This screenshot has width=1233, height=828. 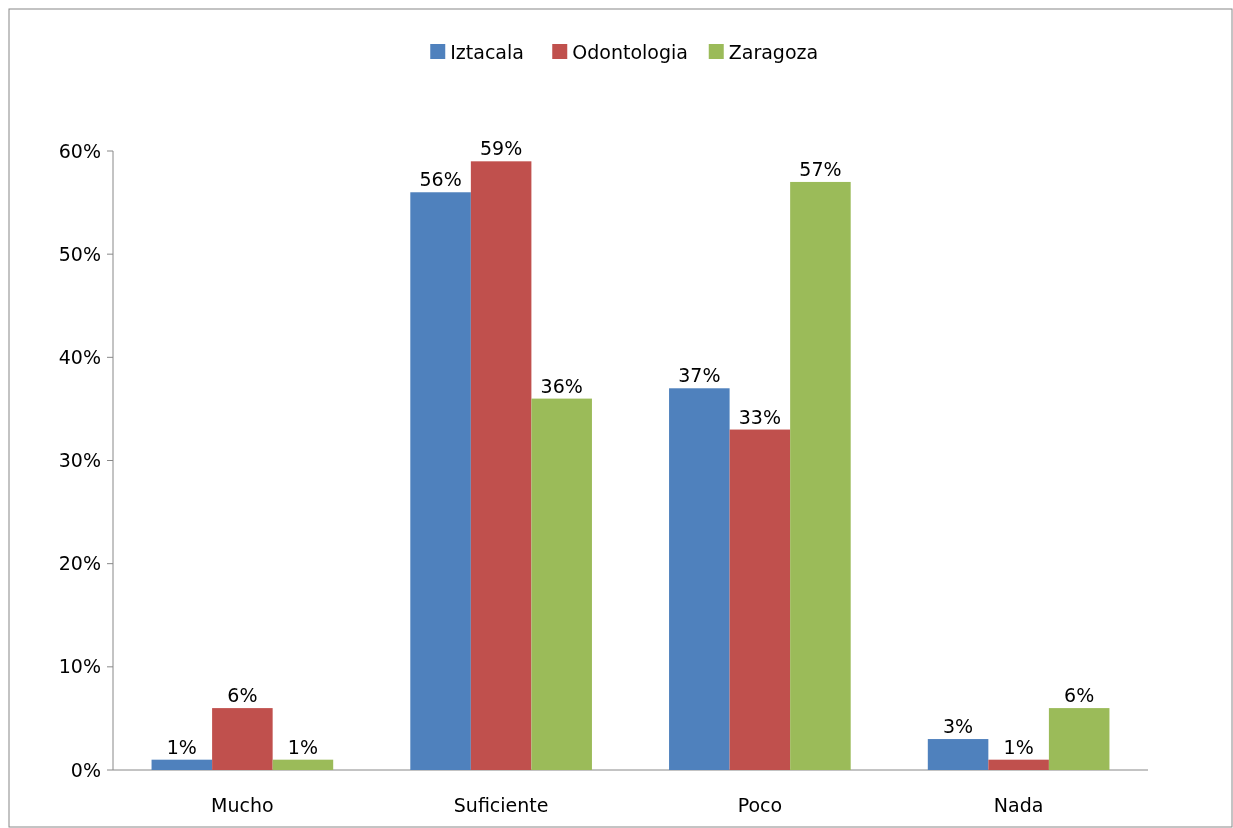 What do you see at coordinates (79, 356) in the screenshot?
I see `y-tick-label: 40%` at bounding box center [79, 356].